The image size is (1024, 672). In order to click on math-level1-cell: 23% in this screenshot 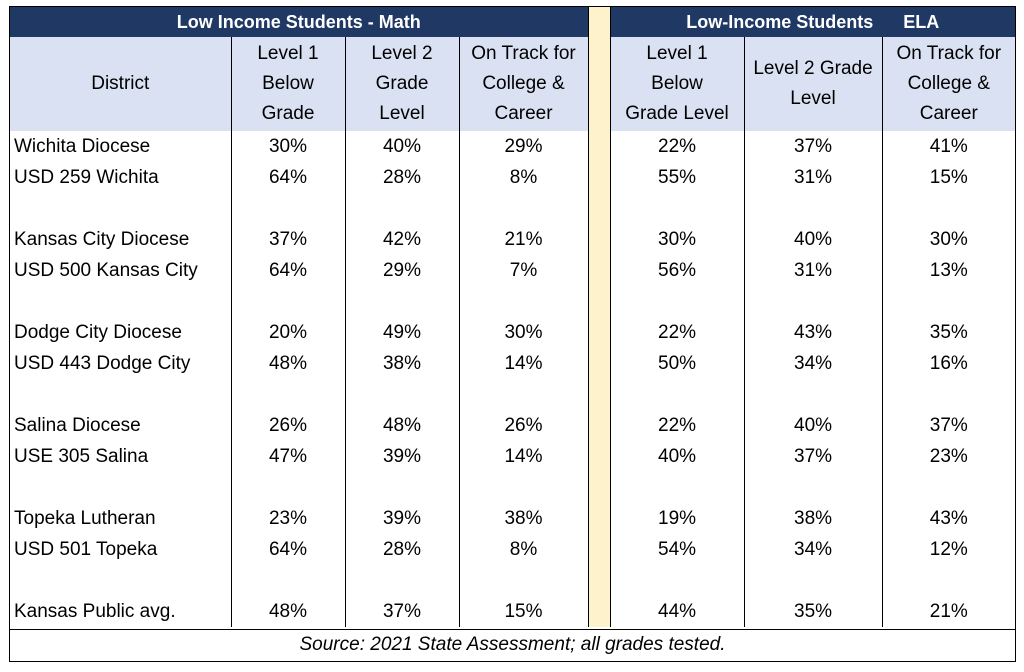, I will do `click(288, 518)`.